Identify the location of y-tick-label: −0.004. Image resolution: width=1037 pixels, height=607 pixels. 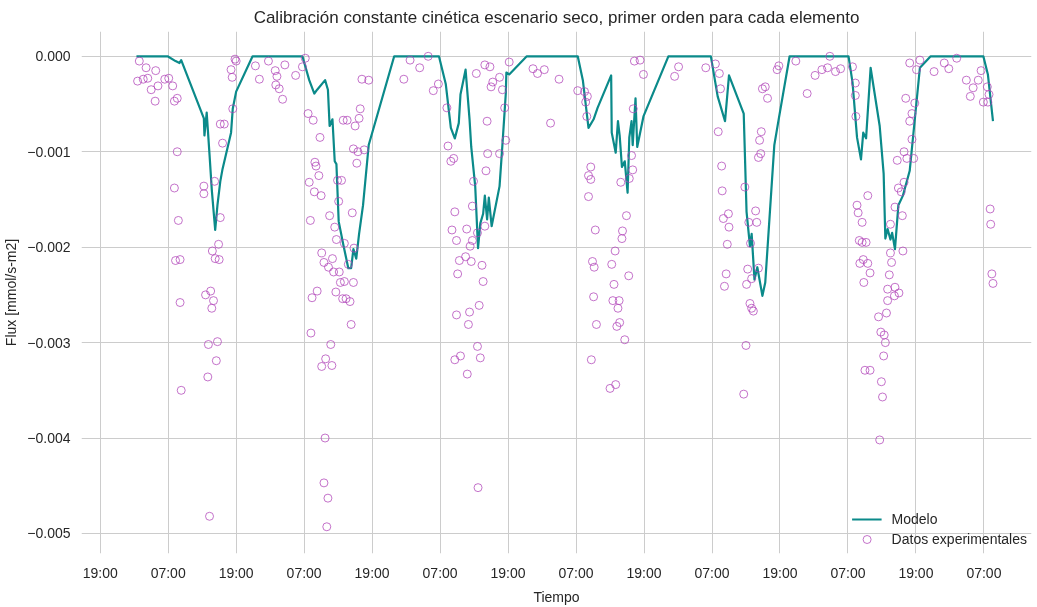
(49, 438).